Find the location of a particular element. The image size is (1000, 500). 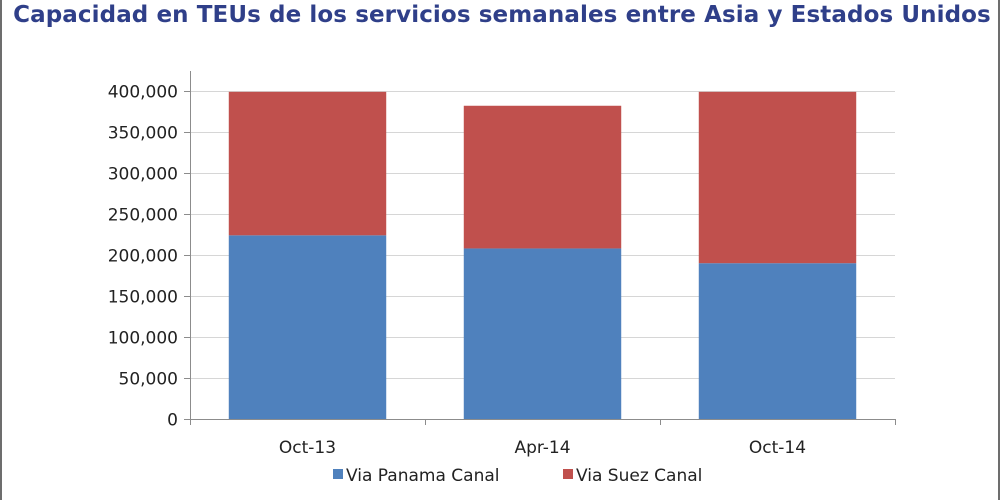

y-tick-label: 0 is located at coordinates (172, 421).